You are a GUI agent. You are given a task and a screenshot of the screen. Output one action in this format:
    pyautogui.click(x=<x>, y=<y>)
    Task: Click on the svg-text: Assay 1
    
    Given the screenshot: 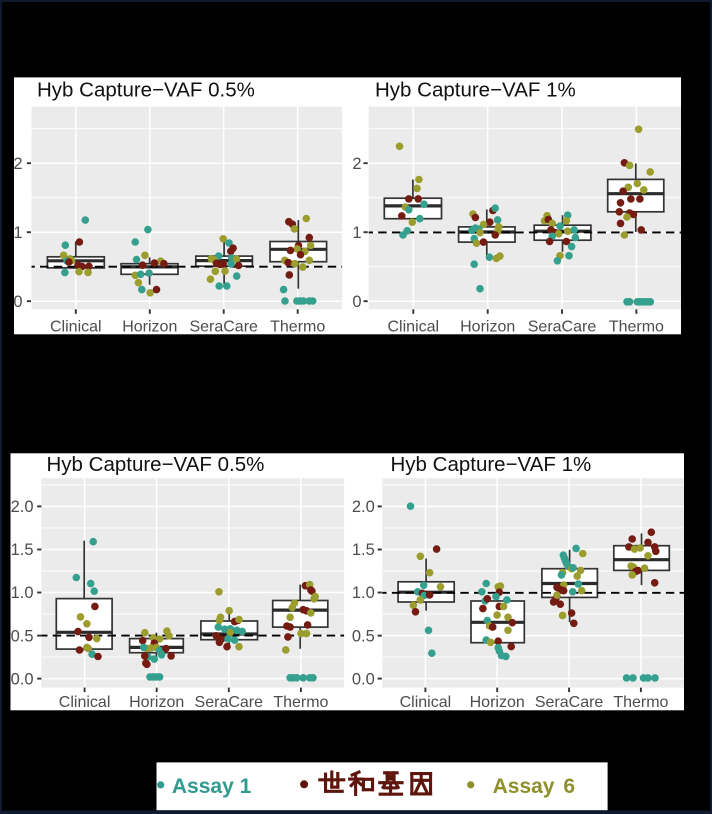 What is the action you would take?
    pyautogui.click(x=212, y=786)
    